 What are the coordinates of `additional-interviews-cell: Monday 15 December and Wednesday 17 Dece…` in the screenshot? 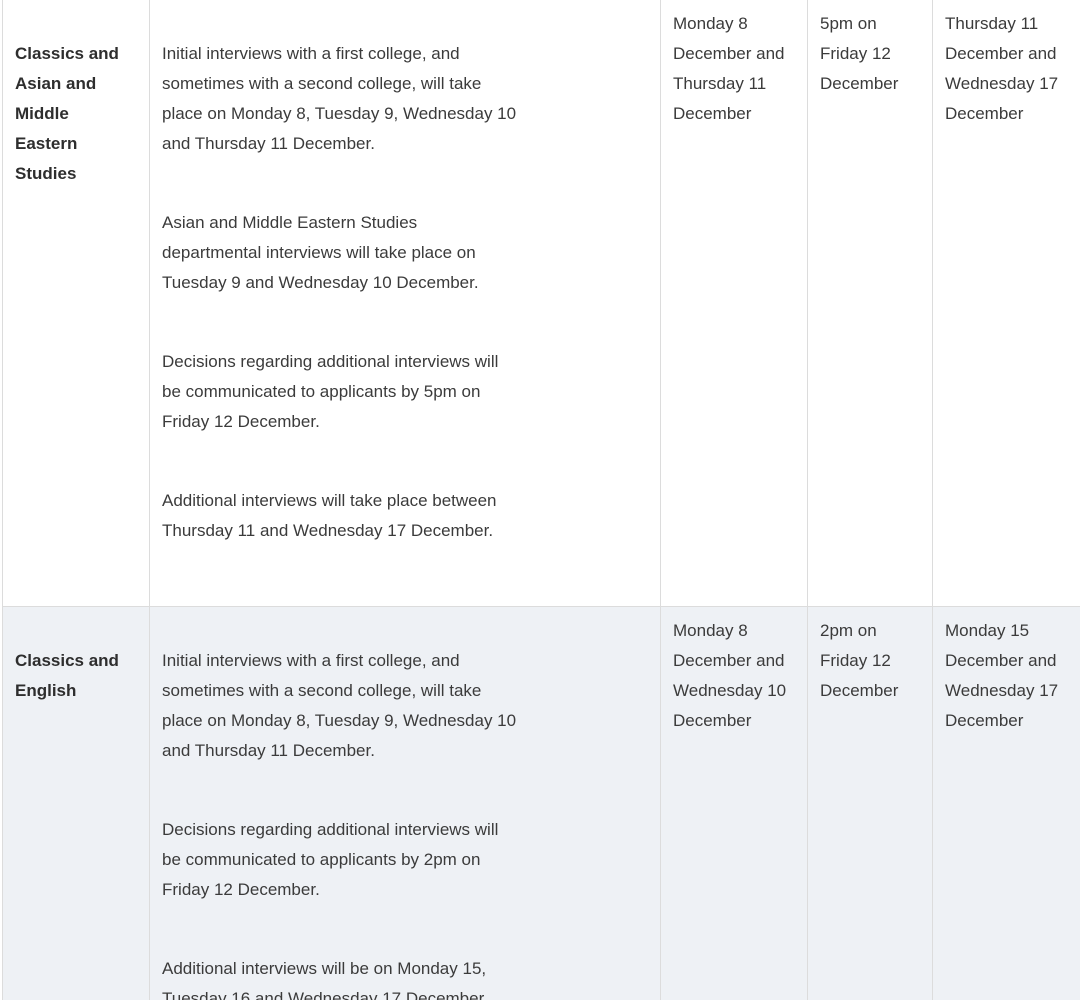 It's located at (1006, 803).